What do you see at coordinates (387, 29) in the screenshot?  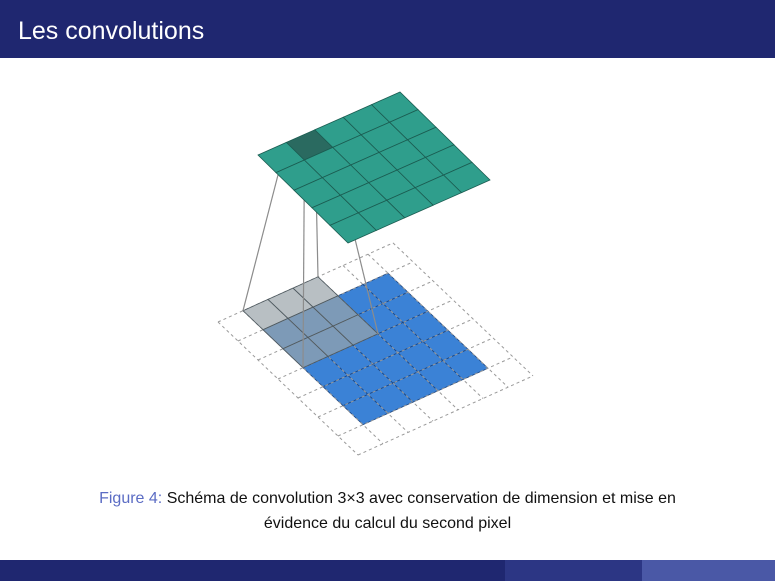 I see `title-bar: Les convolutions` at bounding box center [387, 29].